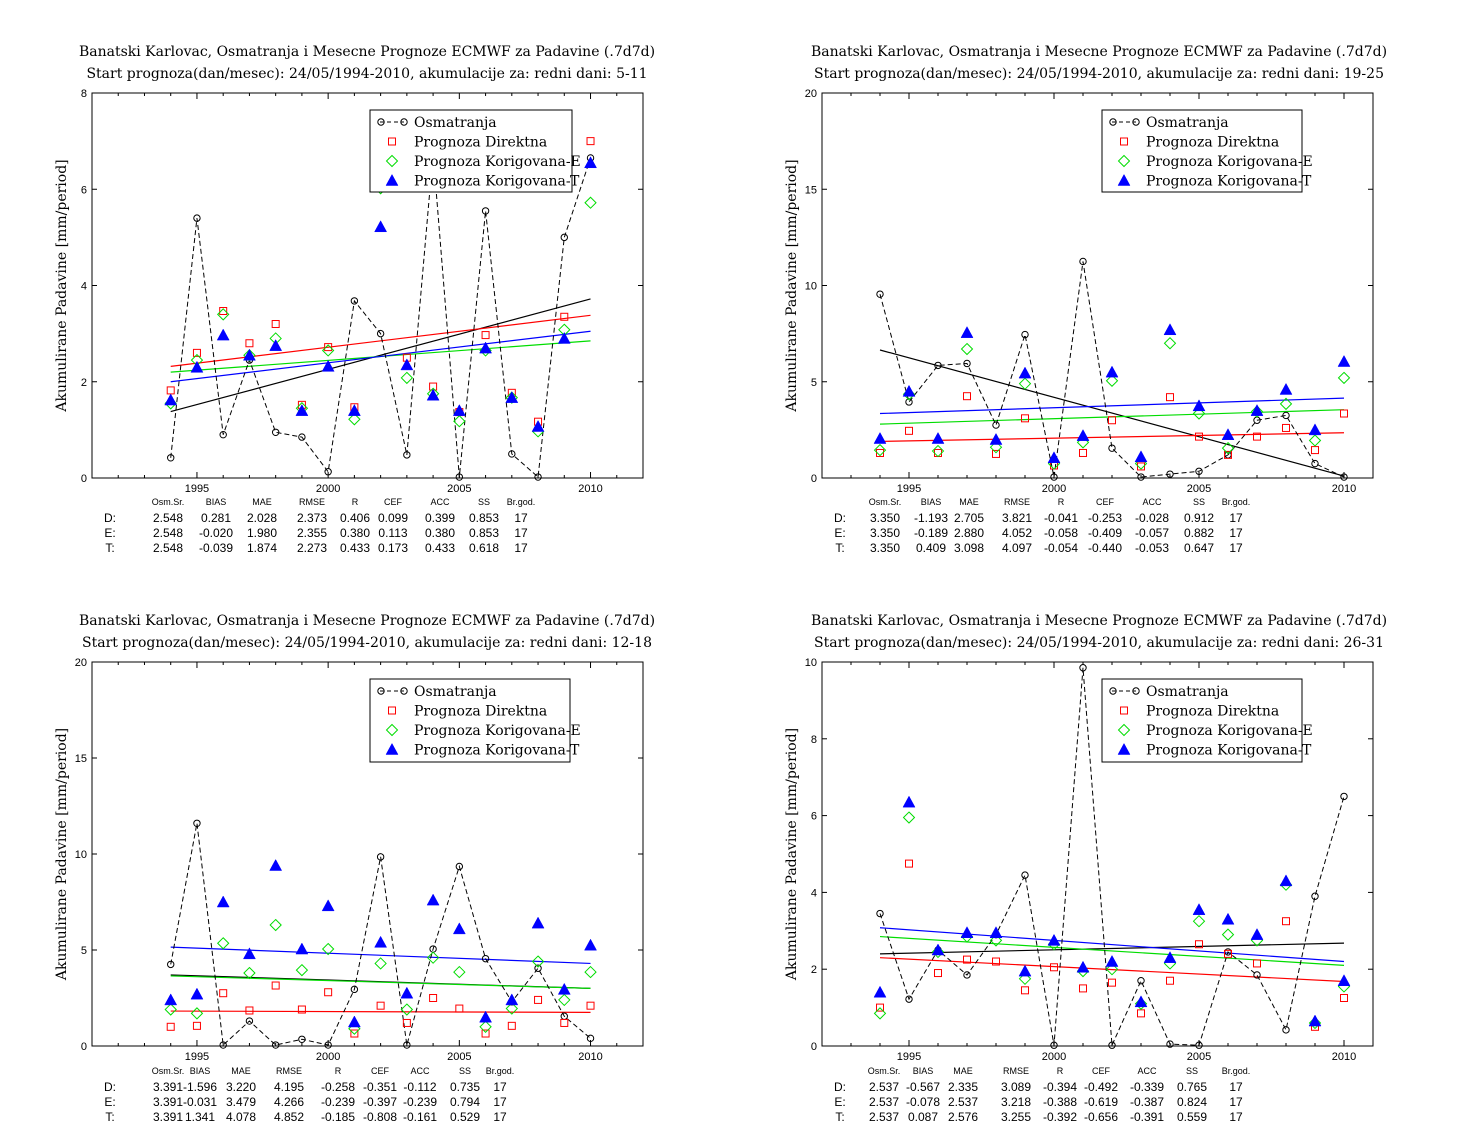 This screenshot has width=1462, height=1138. Describe the element at coordinates (792, 854) in the screenshot. I see `y-axis-label: Akumulirane Padavine [mm/period]` at that location.